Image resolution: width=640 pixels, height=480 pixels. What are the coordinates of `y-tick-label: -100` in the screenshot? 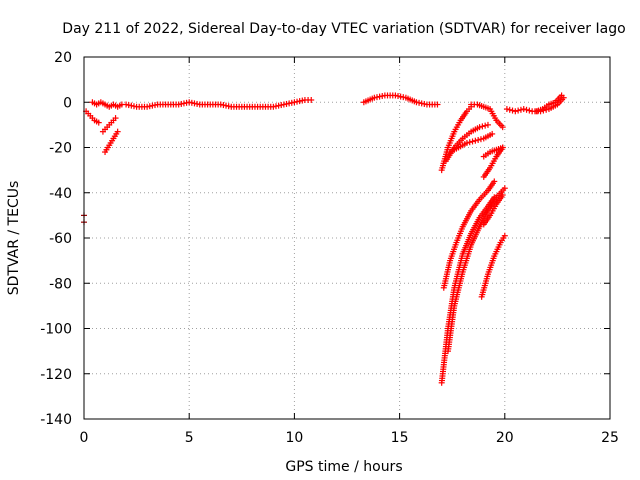 It's located at (56, 330).